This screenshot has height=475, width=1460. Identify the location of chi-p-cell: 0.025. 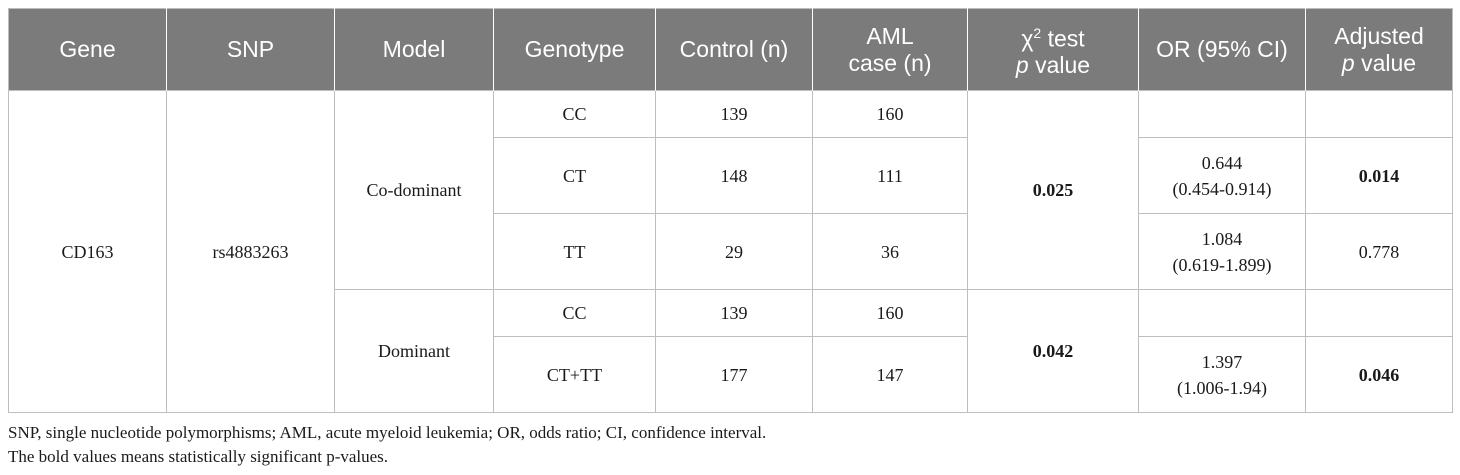
(1053, 190).